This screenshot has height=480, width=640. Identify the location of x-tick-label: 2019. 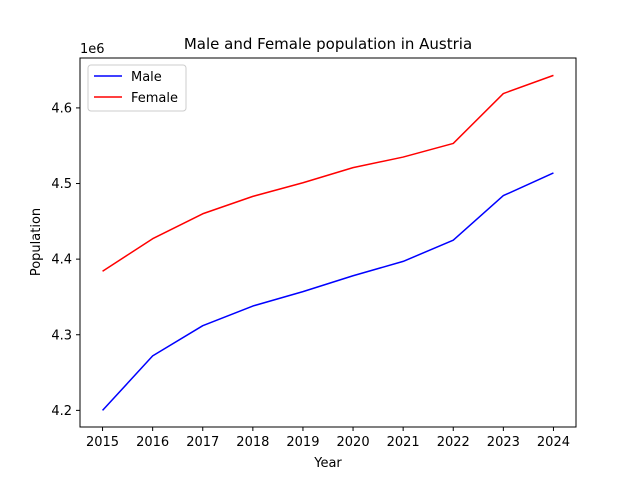
(302, 442).